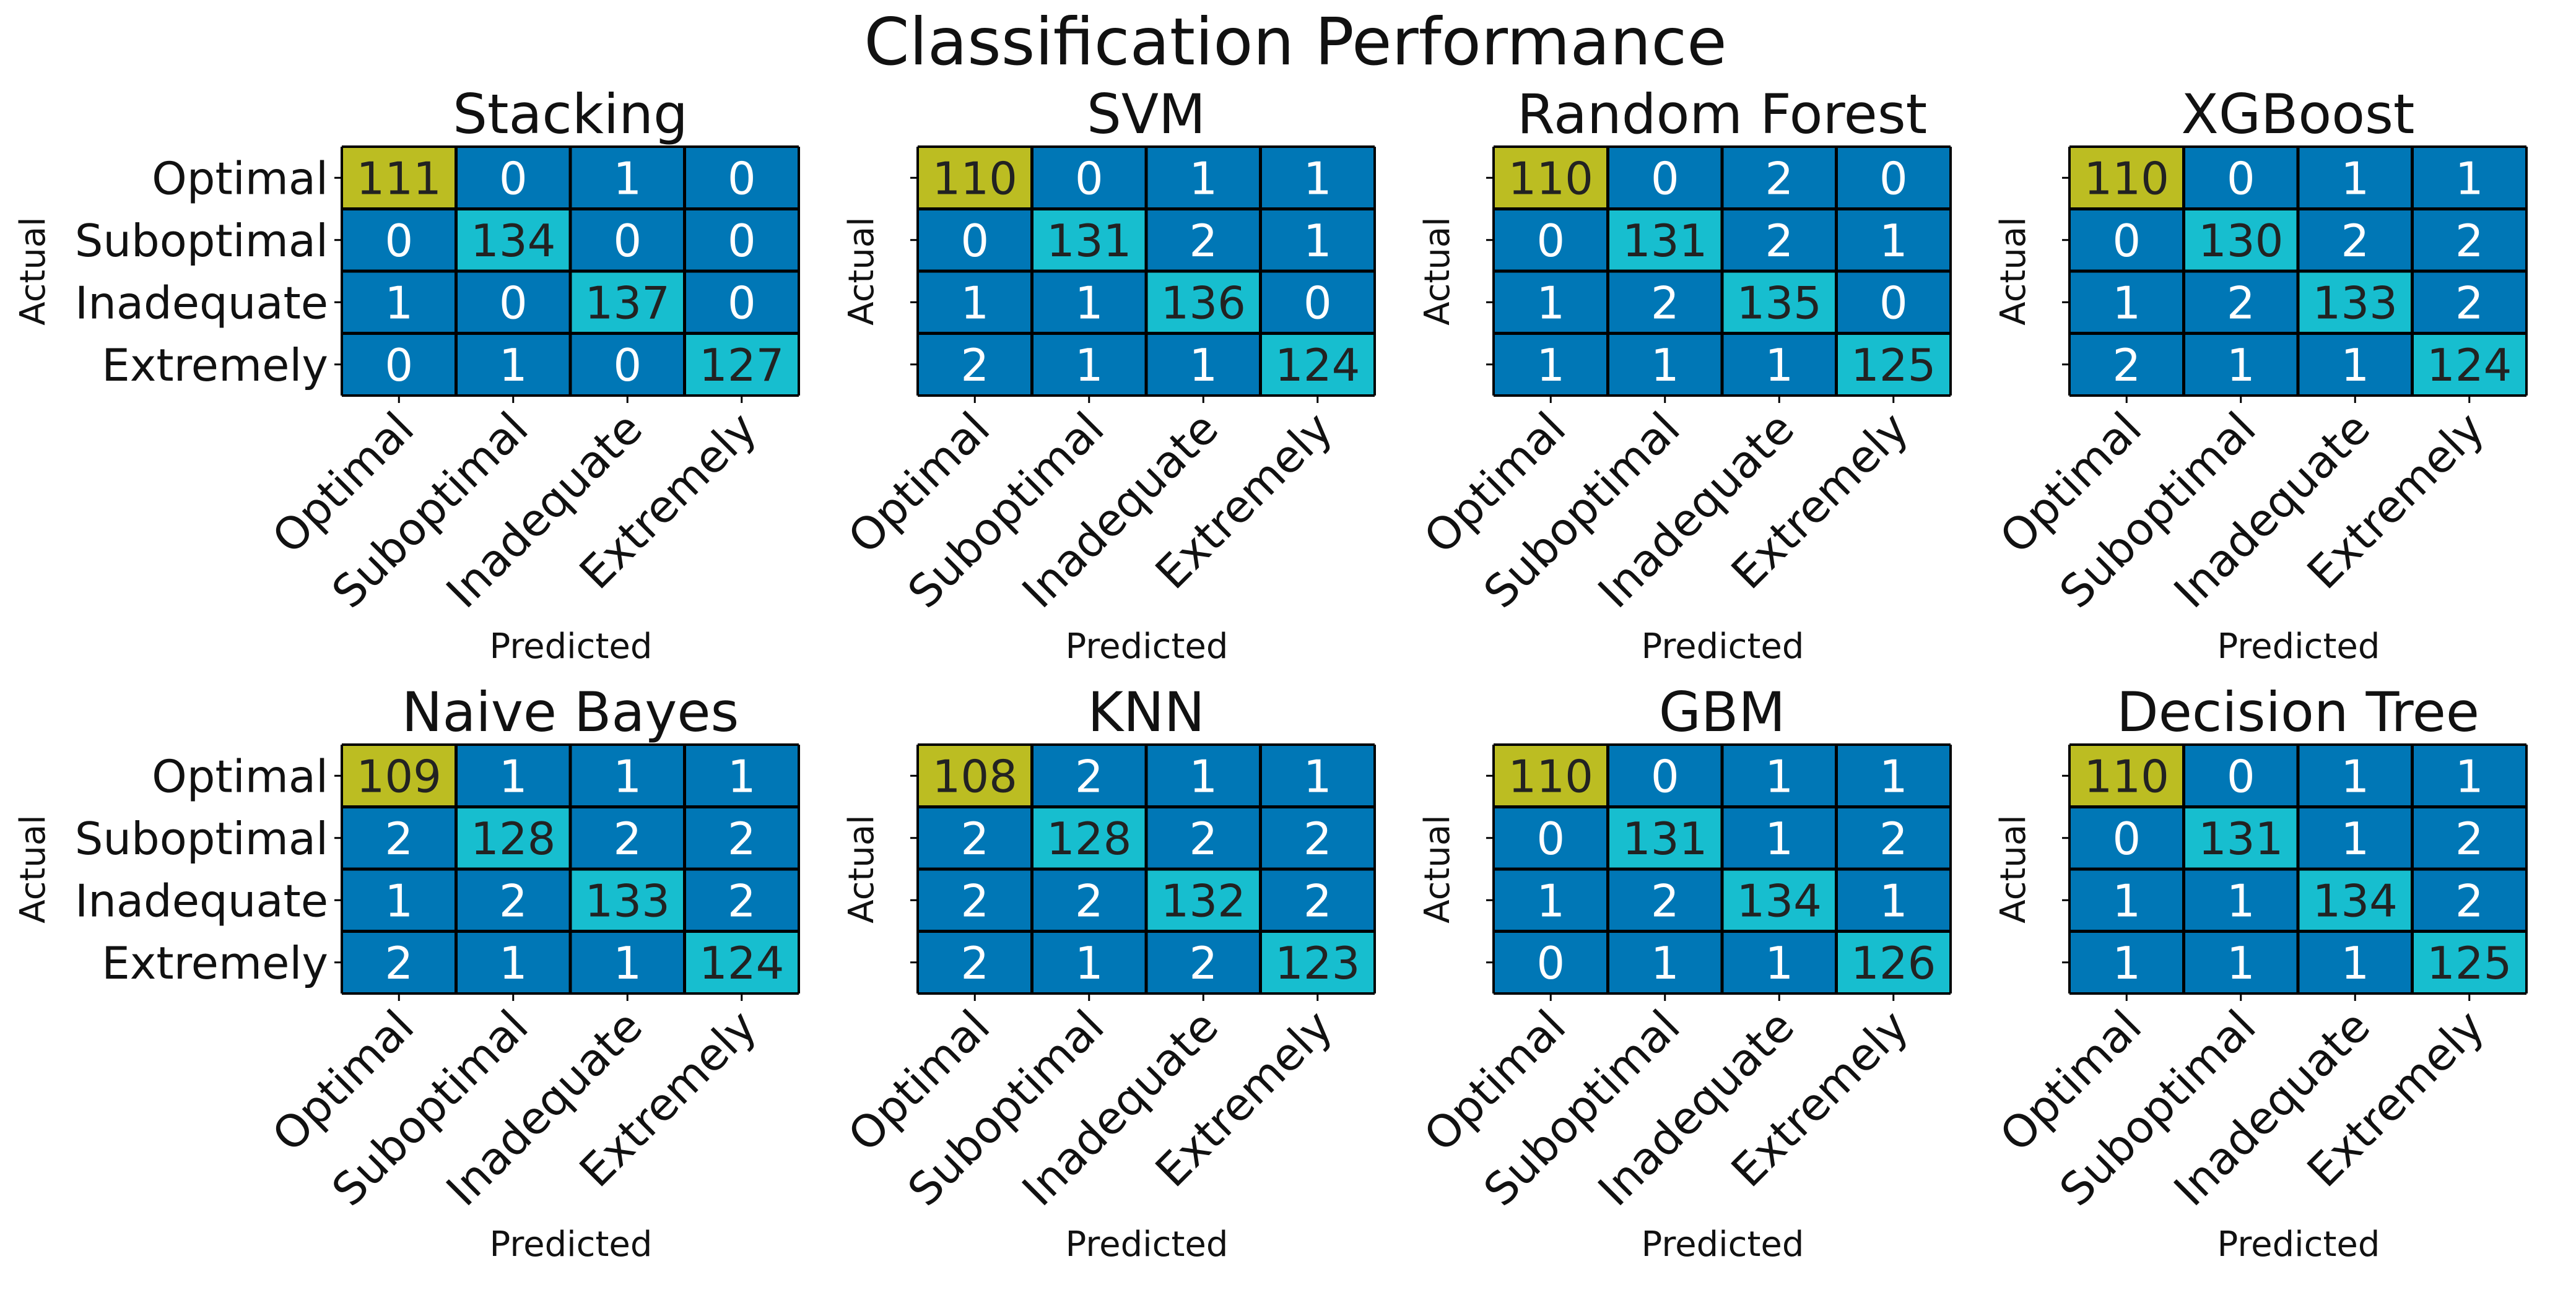 The width and height of the screenshot is (2576, 1290). I want to click on x-axis-label: Predicted, so click(1723, 1244).